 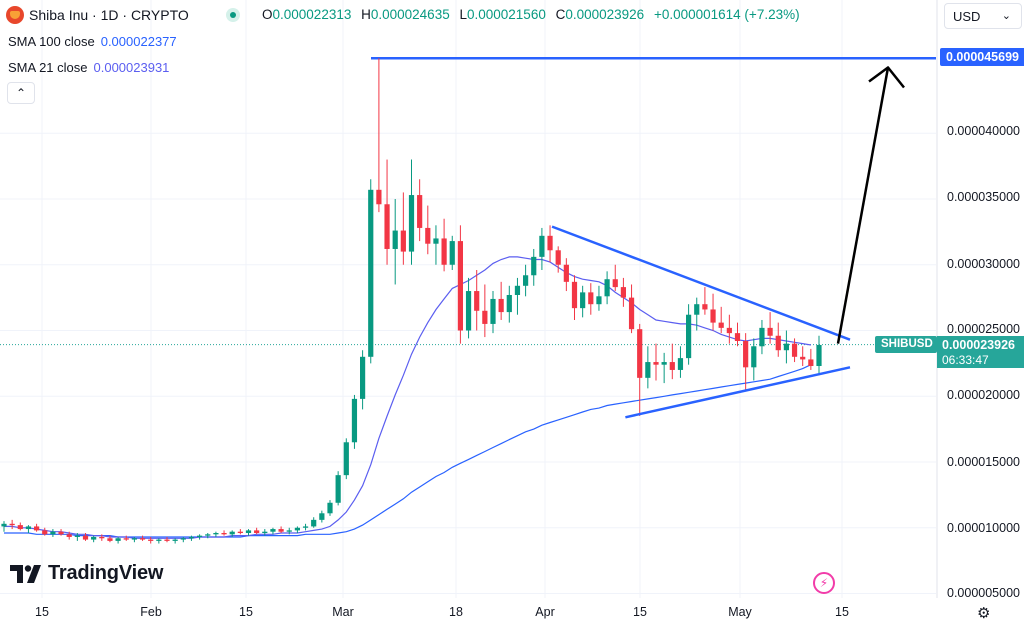 I want to click on low-value: 0.000021560, so click(x=506, y=14).